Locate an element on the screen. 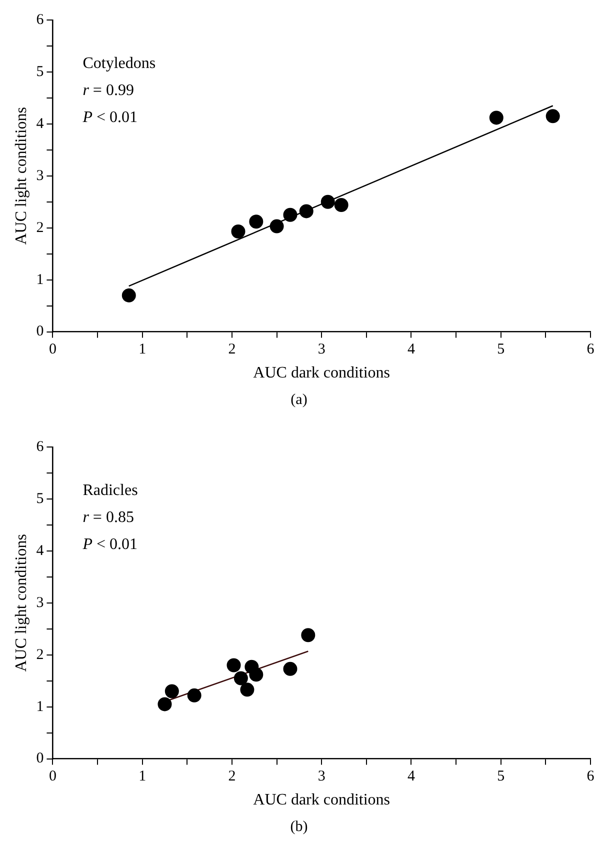  annotation: Cotyledons is located at coordinates (119, 63).